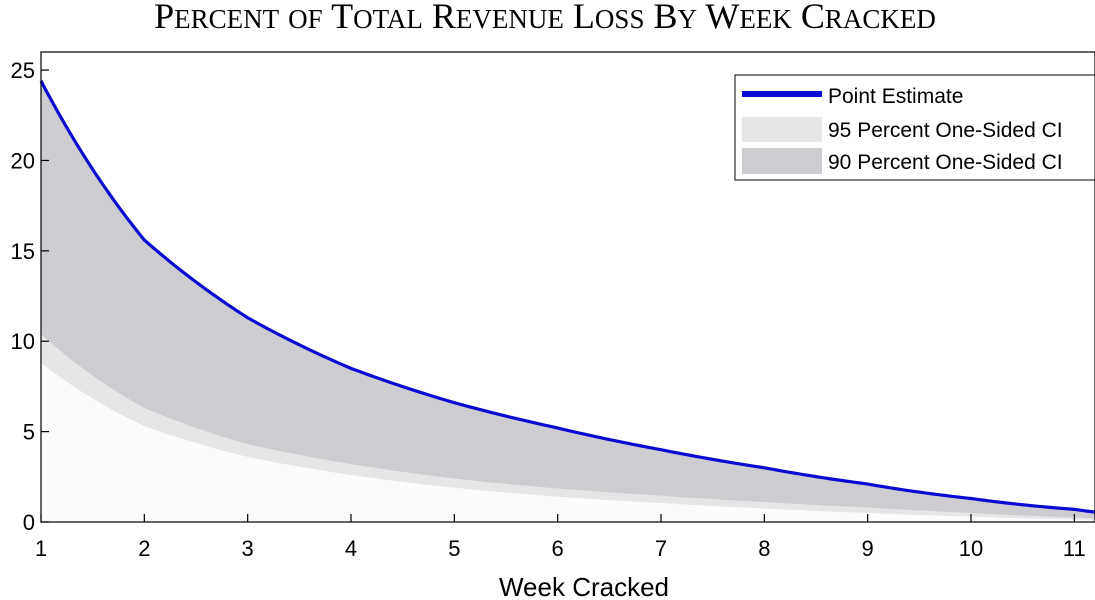  What do you see at coordinates (23, 251) in the screenshot?
I see `y-tick-label: 15` at bounding box center [23, 251].